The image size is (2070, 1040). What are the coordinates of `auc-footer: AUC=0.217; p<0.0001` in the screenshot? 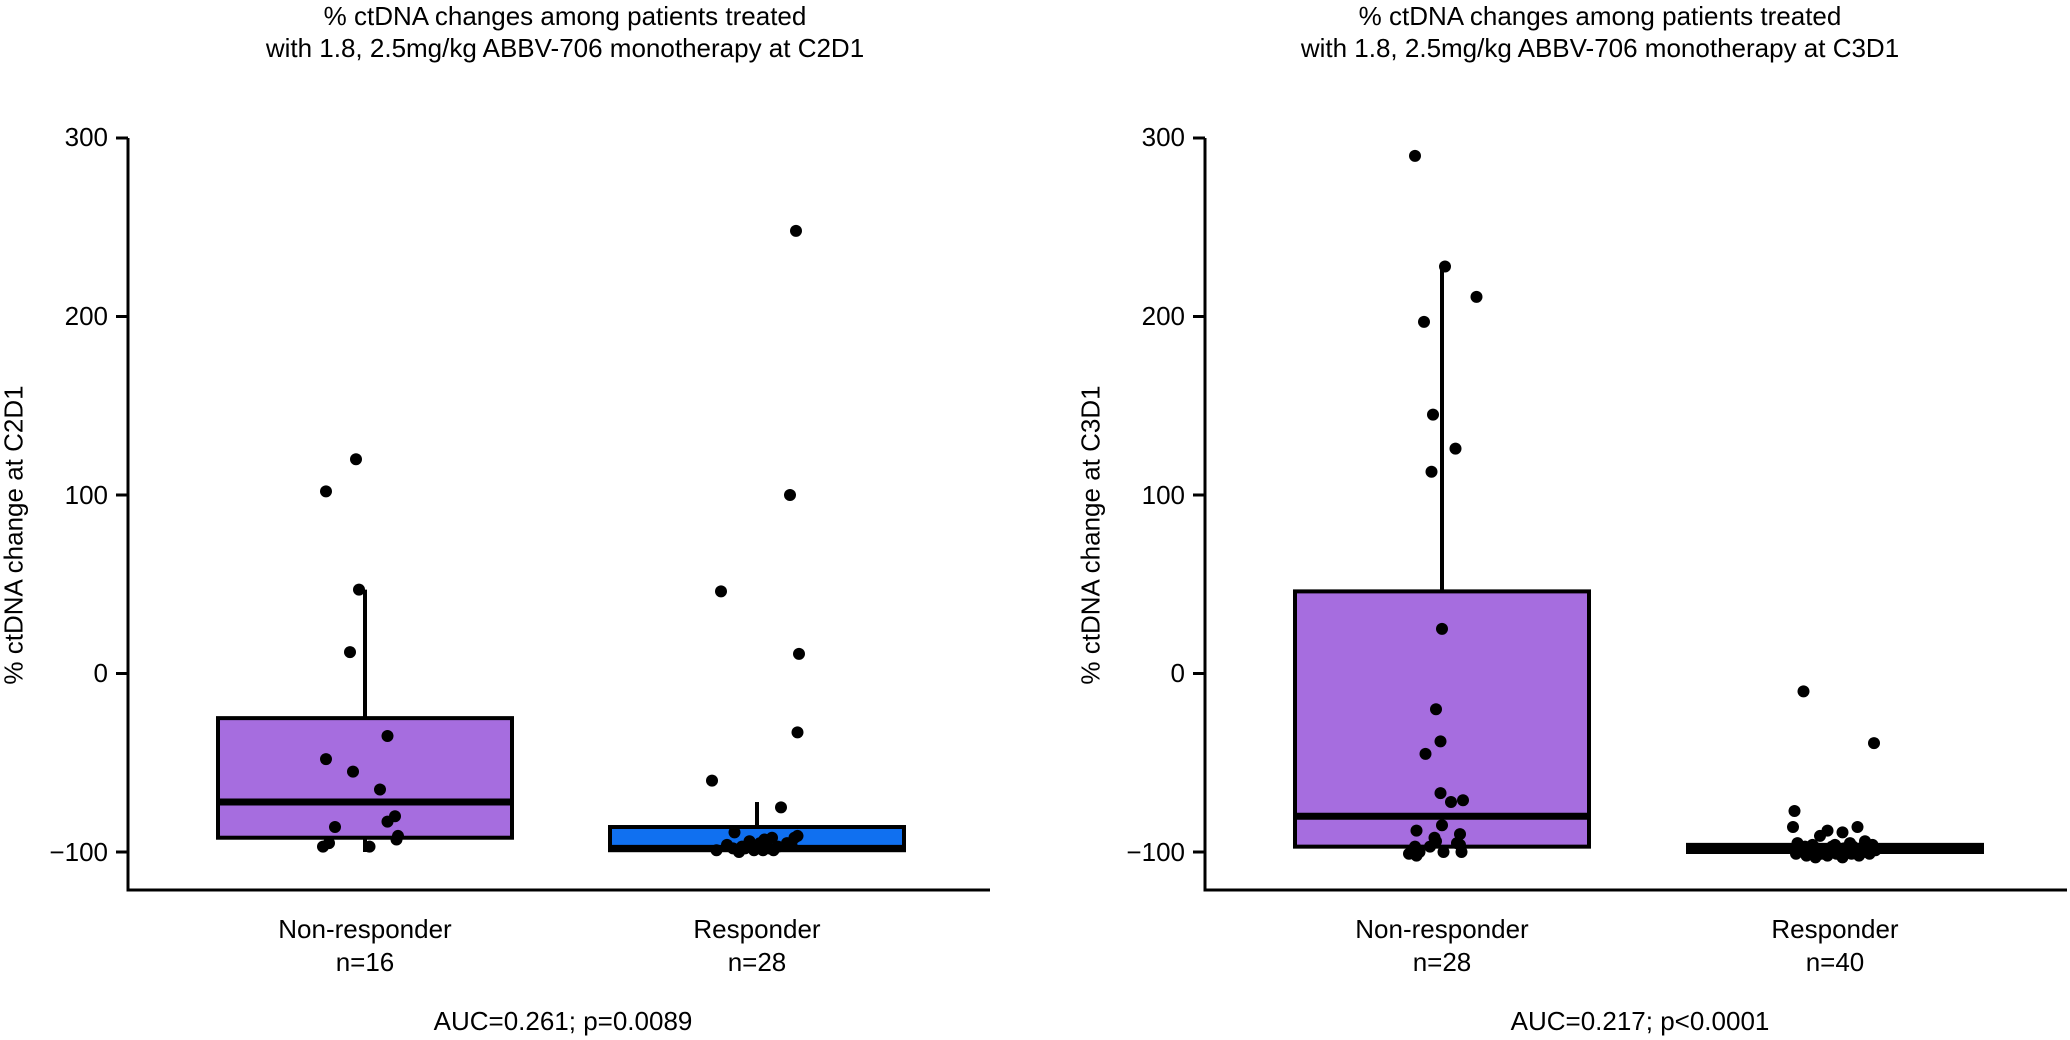 It's located at (1640, 1021).